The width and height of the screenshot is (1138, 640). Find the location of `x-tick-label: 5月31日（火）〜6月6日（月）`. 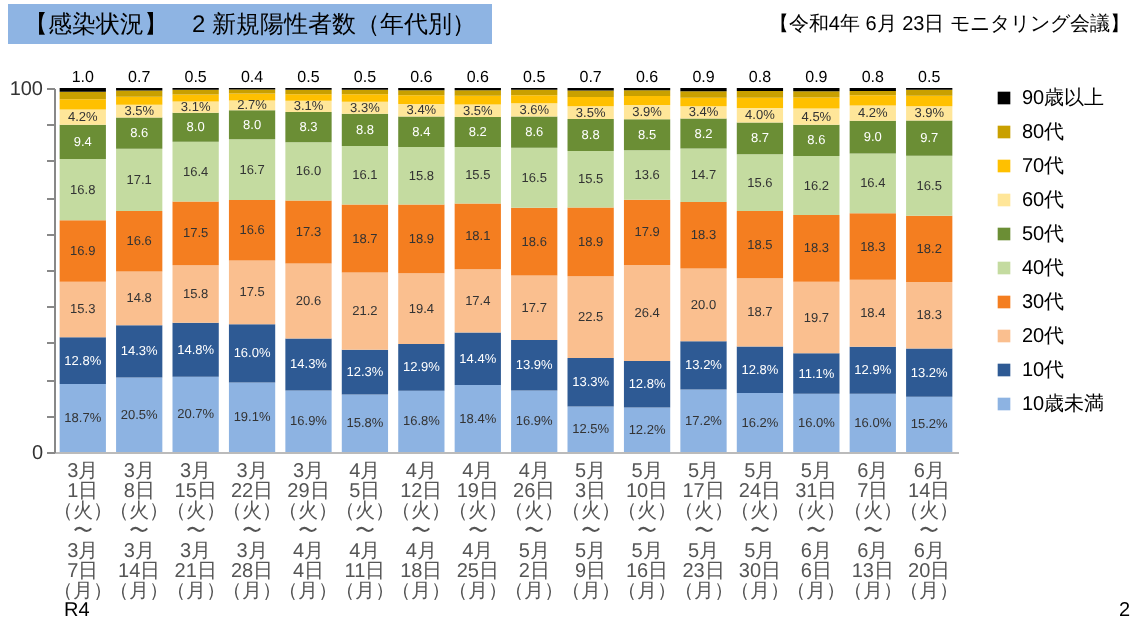

x-tick-label: 5月31日（火）〜6月6日（月） is located at coordinates (816, 532).